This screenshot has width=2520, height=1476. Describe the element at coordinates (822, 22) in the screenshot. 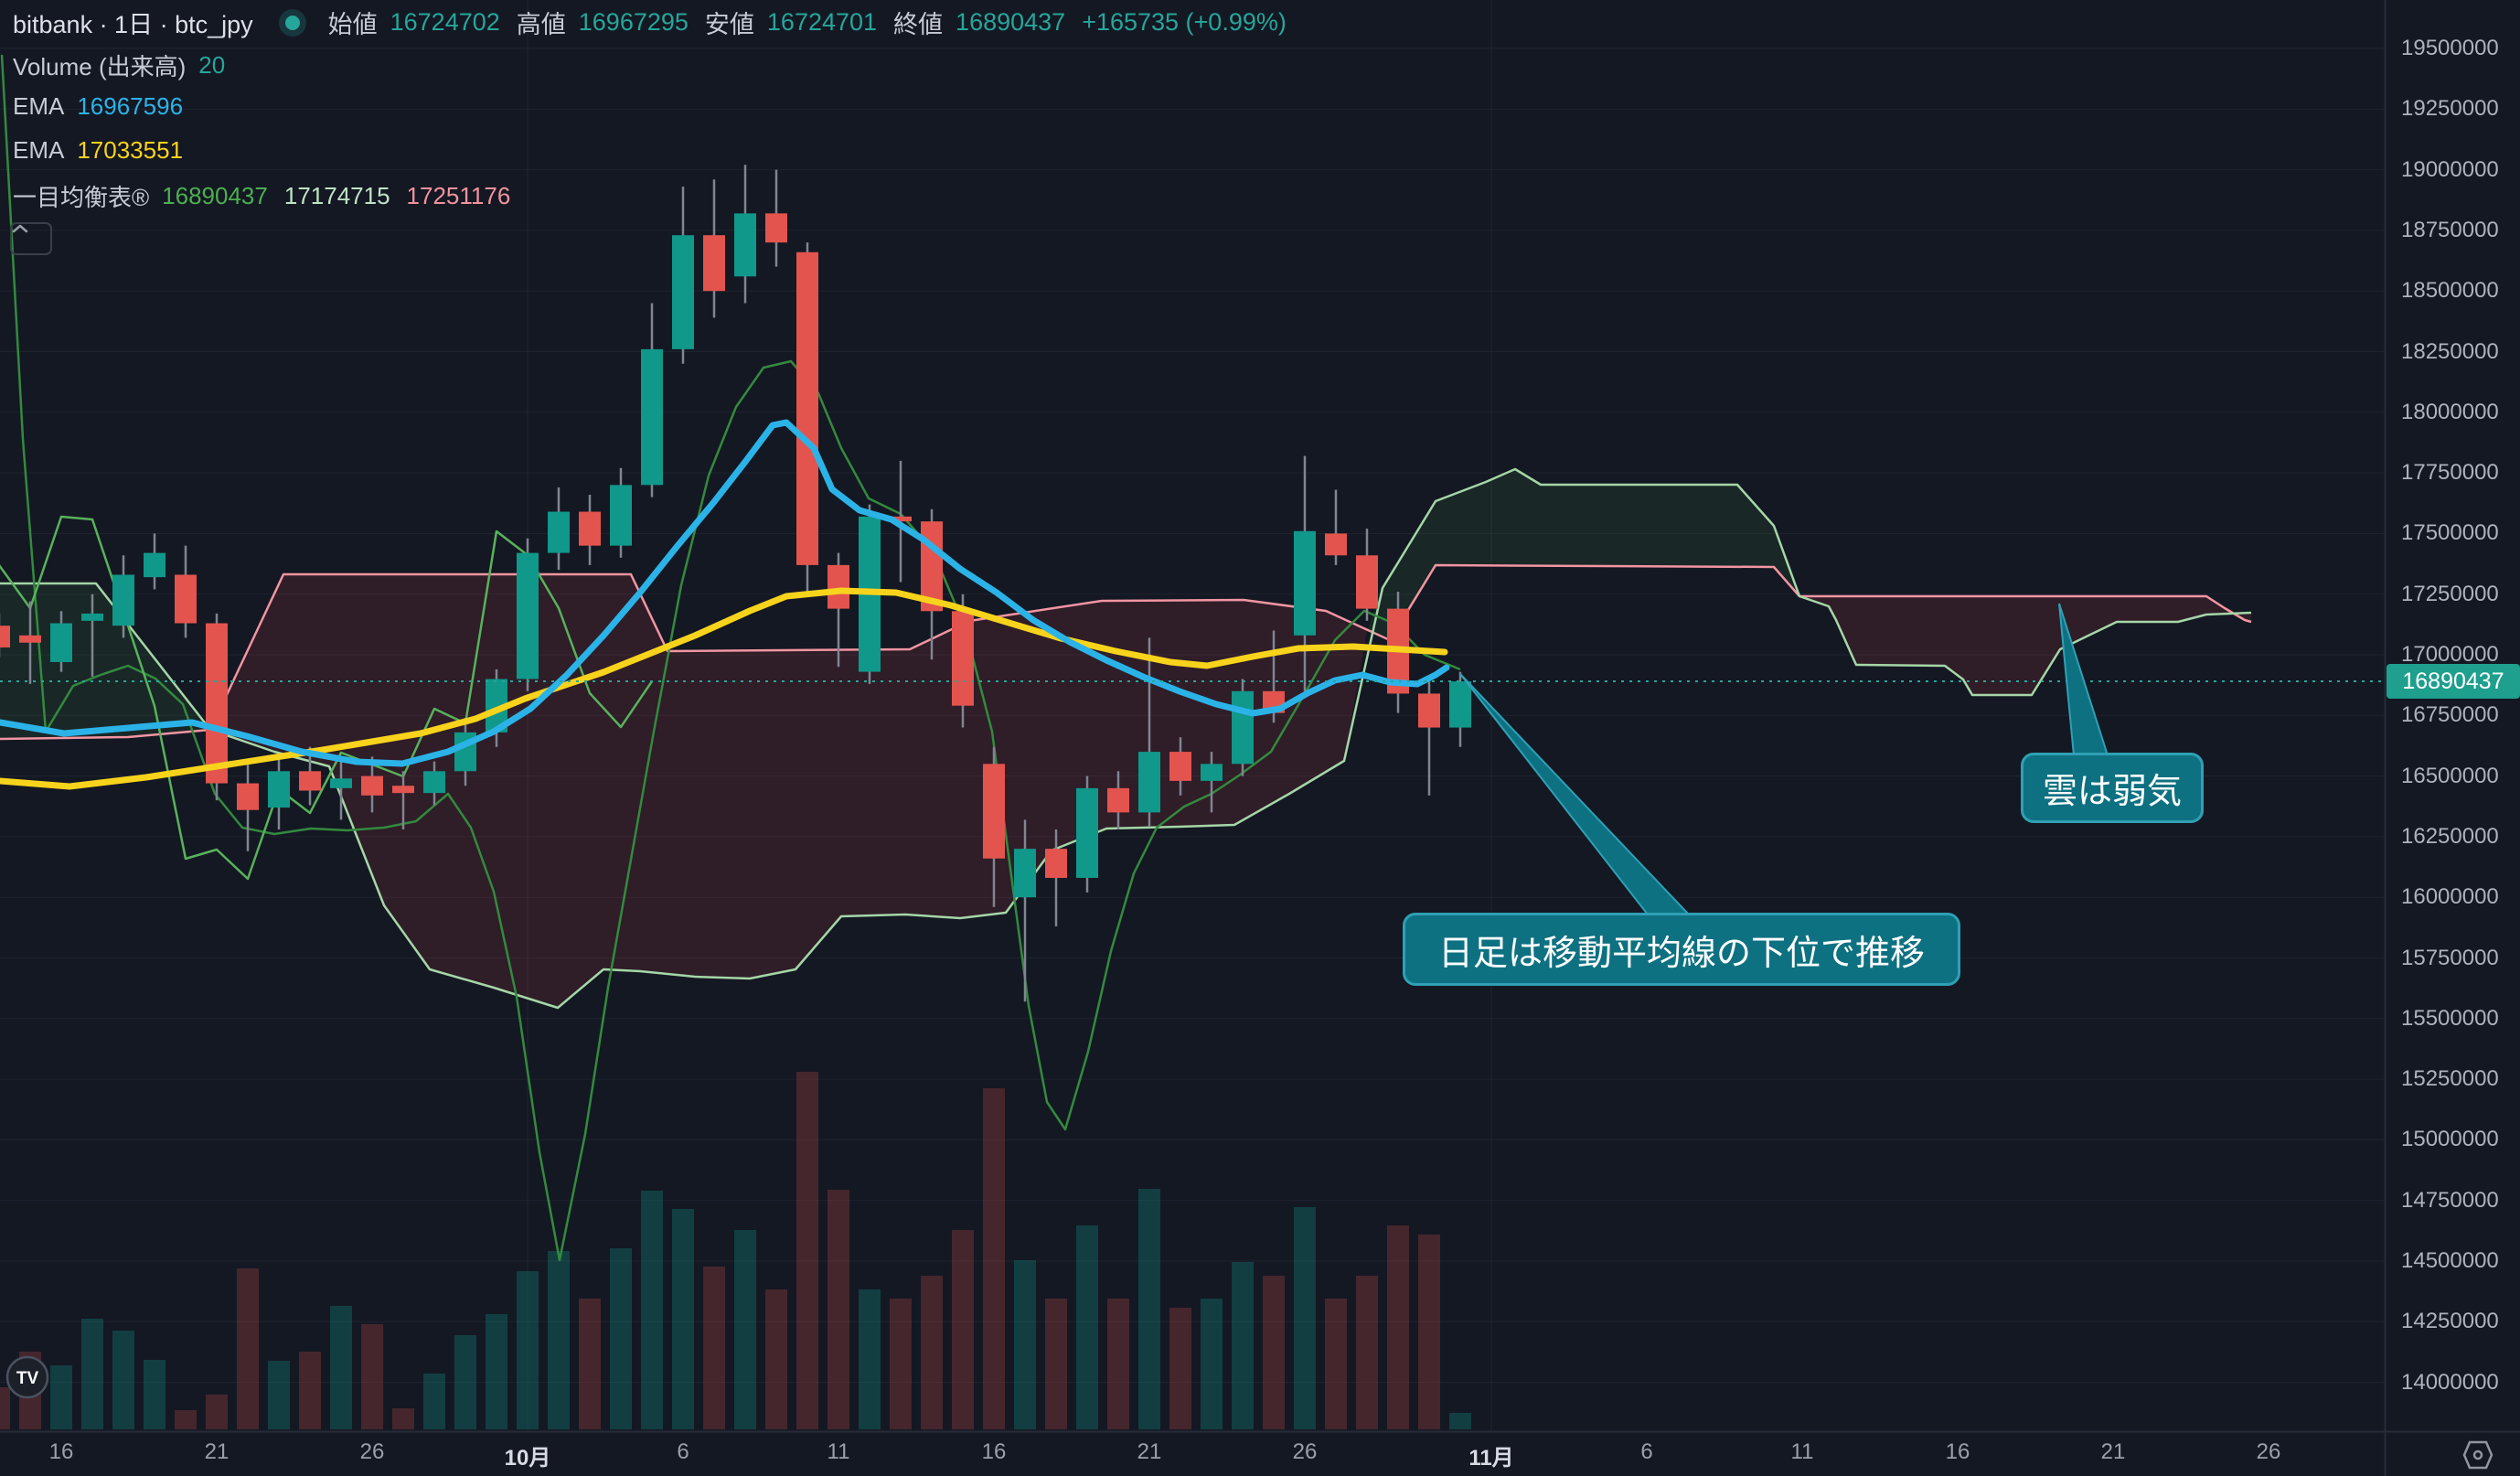

I see `low-value: 16724701` at that location.